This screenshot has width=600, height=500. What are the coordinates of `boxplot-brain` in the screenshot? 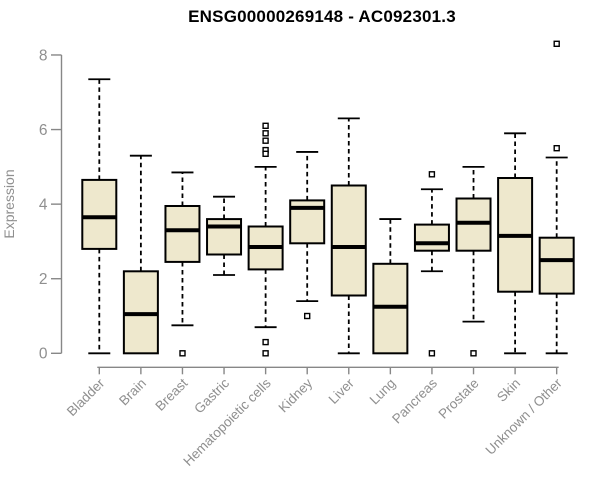 It's located at (140, 254).